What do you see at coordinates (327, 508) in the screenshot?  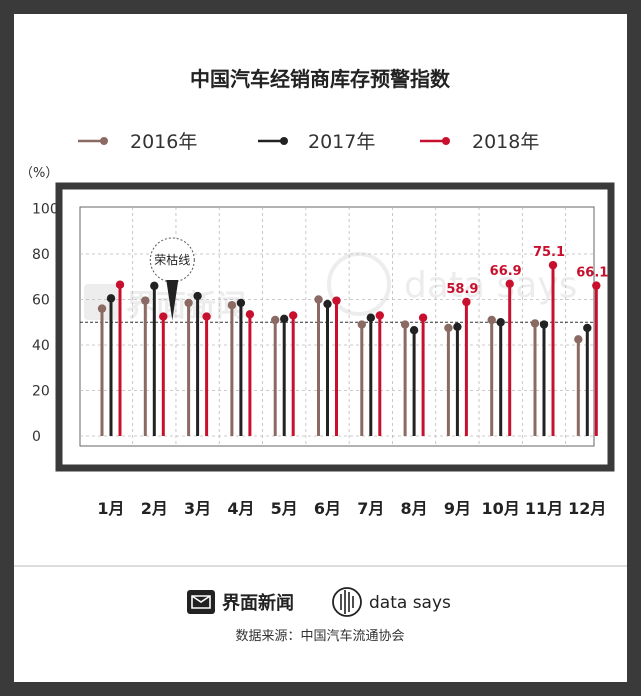 I see `x-tick-label: 6月` at bounding box center [327, 508].